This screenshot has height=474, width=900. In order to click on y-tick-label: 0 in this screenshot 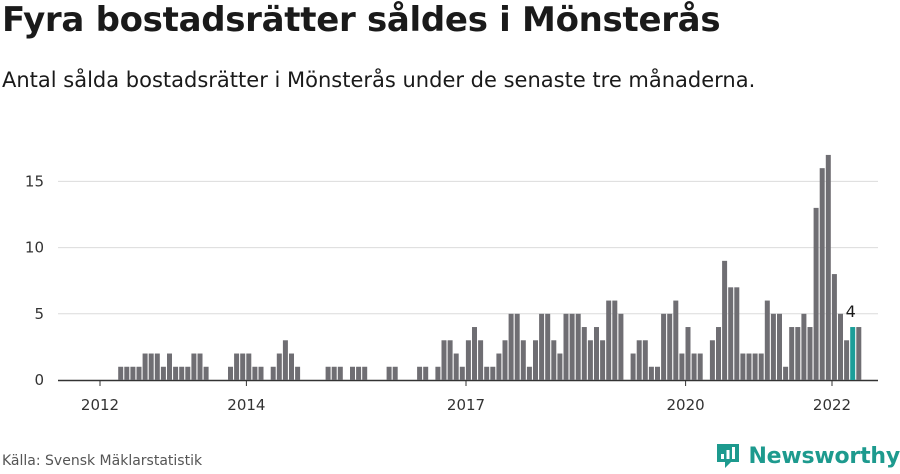, I will do `click(39, 380)`.